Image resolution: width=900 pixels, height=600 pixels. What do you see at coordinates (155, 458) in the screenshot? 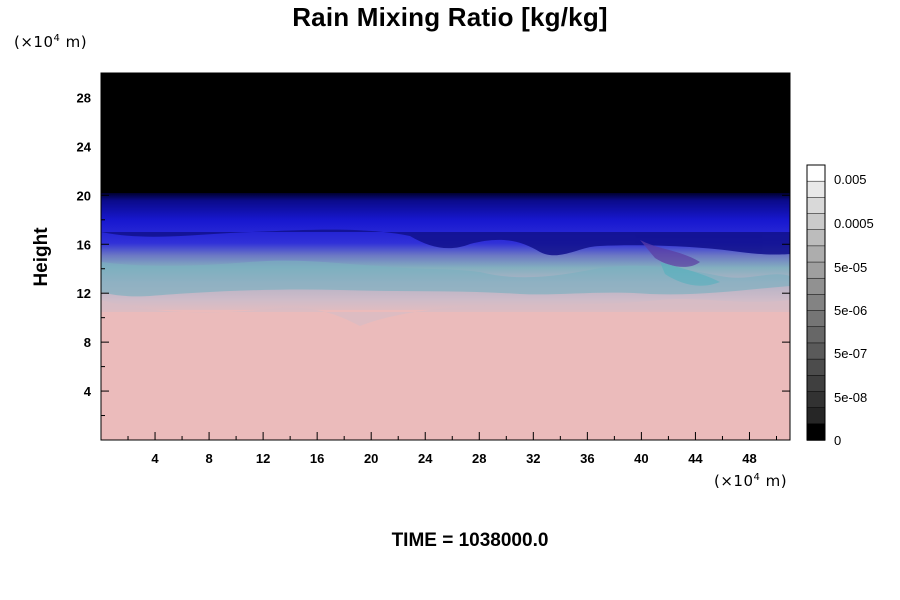
I see `x-tick-label: 4` at bounding box center [155, 458].